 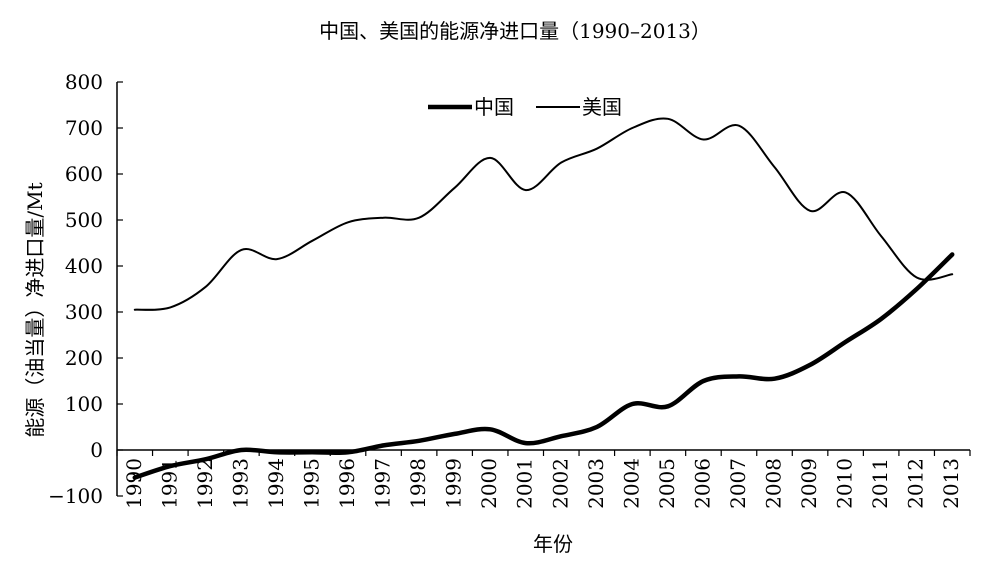 What do you see at coordinates (84, 220) in the screenshot?
I see `y-tick-label: 500` at bounding box center [84, 220].